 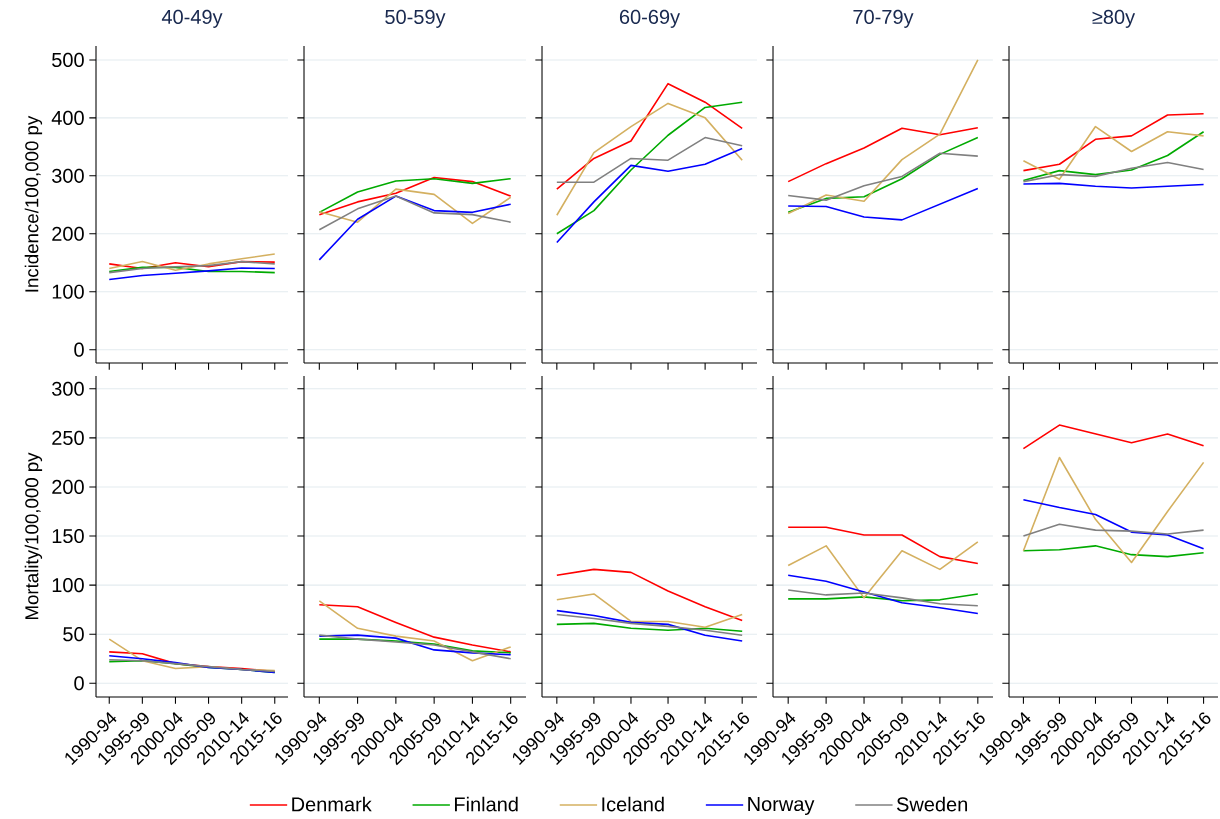 What do you see at coordinates (633, 804) in the screenshot?
I see `legend-label: Iceland` at bounding box center [633, 804].